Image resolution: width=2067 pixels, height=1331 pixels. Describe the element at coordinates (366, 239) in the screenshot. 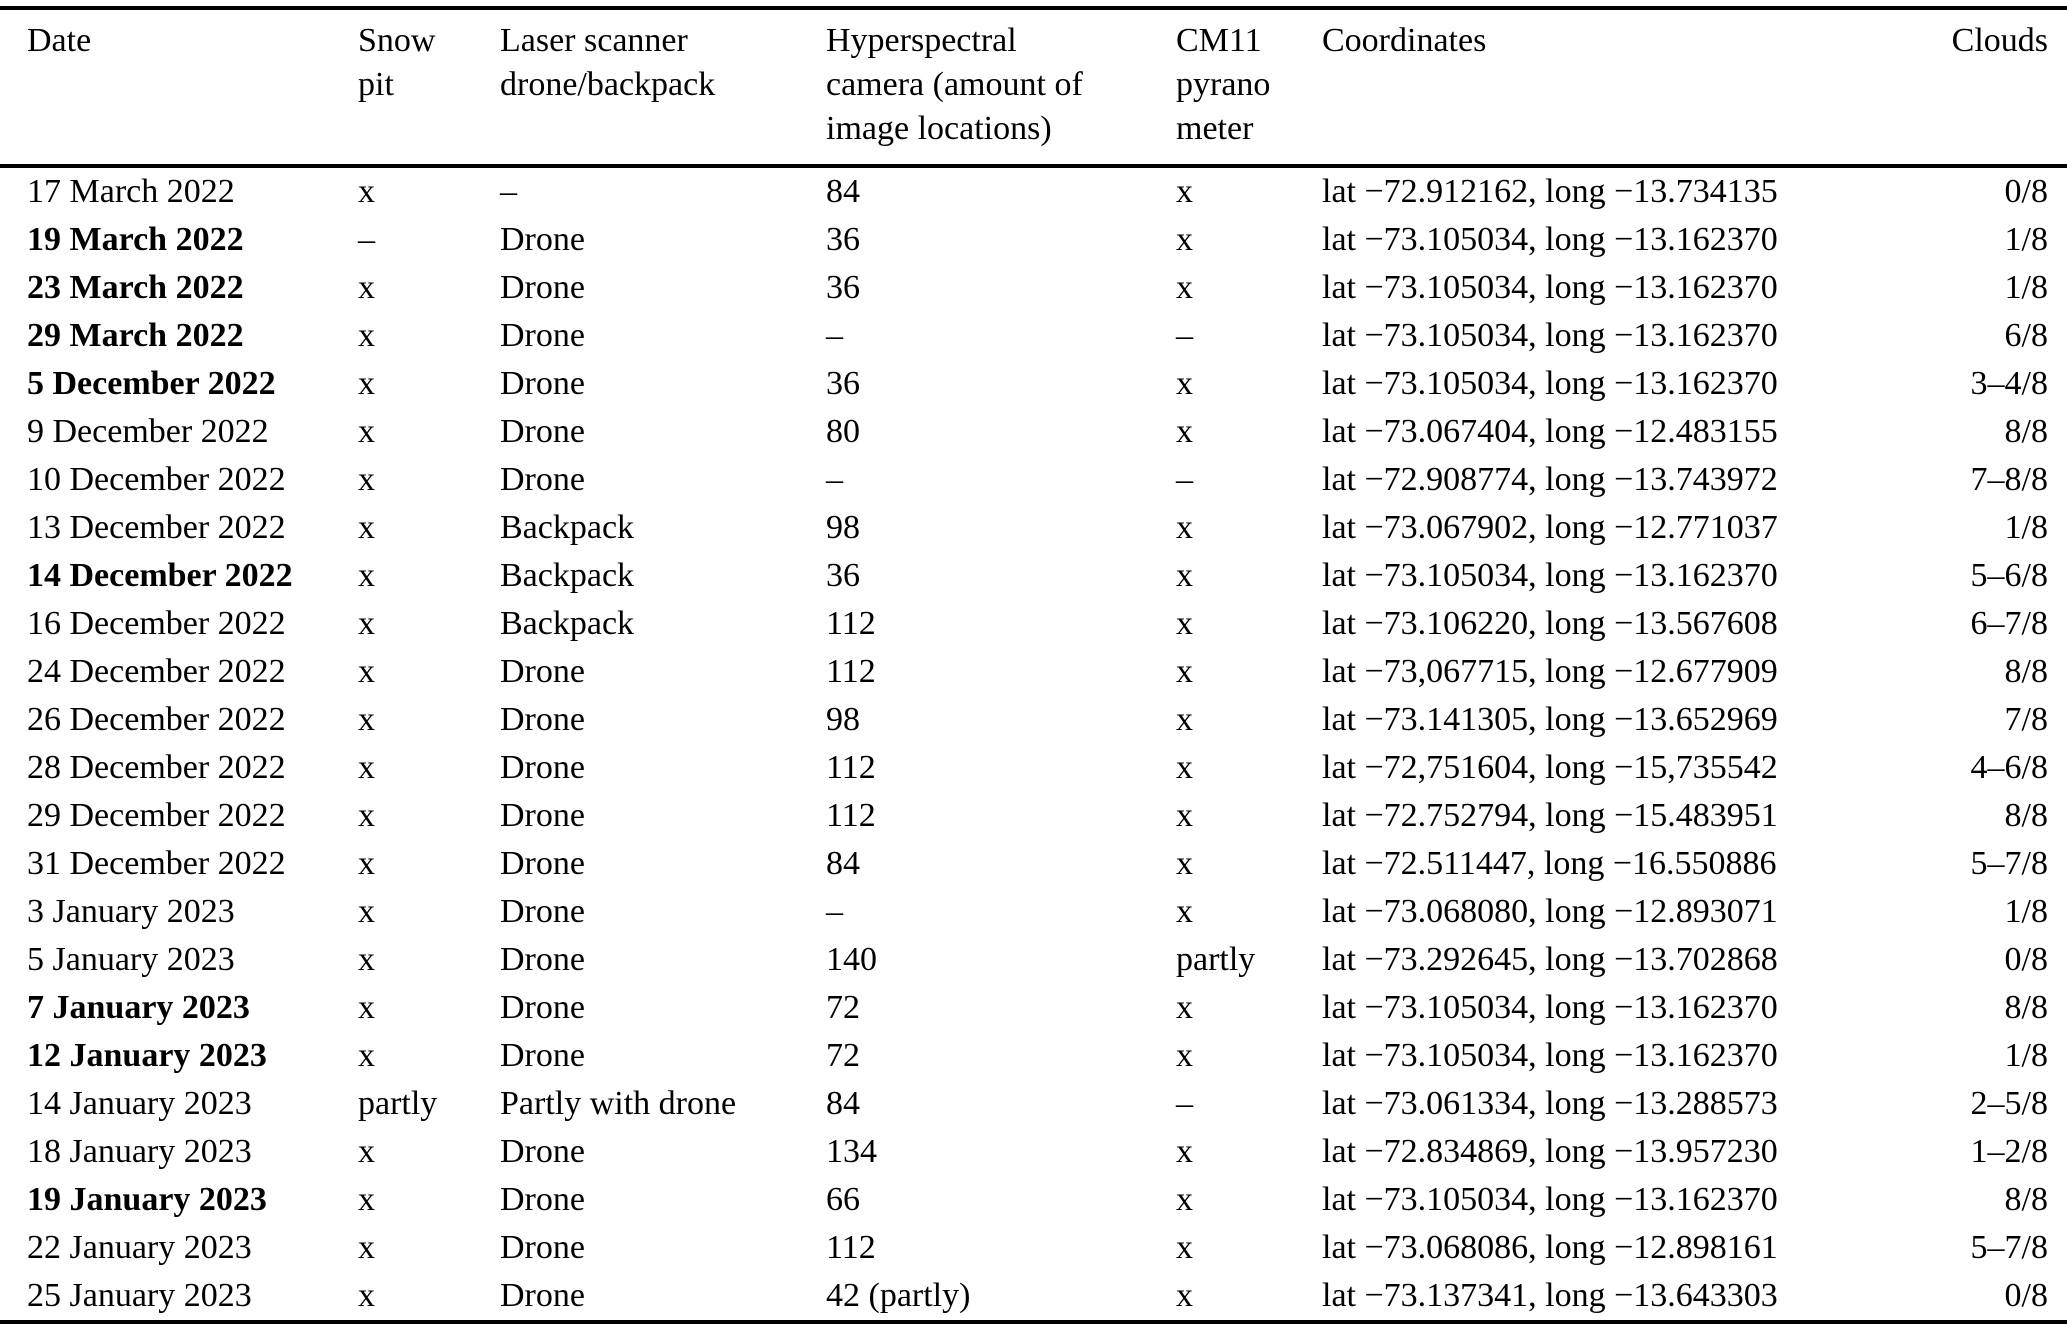

I see `snow-pit-cell: –` at that location.